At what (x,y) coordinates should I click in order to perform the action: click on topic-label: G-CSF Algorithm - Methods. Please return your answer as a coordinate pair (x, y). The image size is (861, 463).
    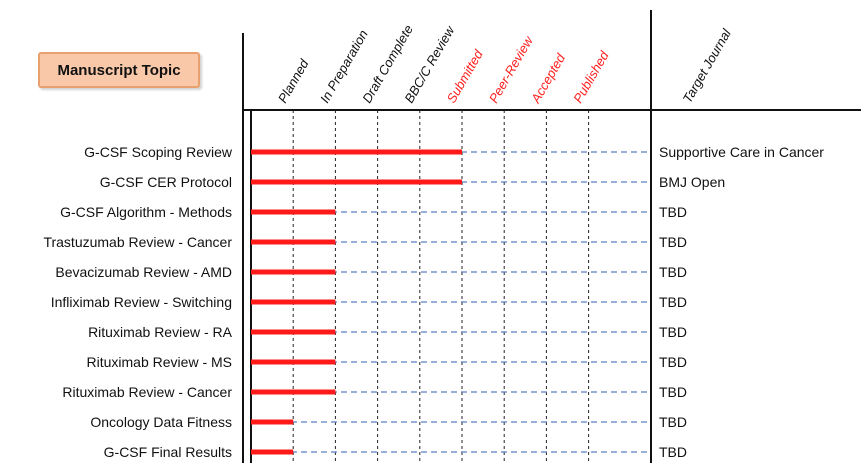
    Looking at the image, I should click on (146, 212).